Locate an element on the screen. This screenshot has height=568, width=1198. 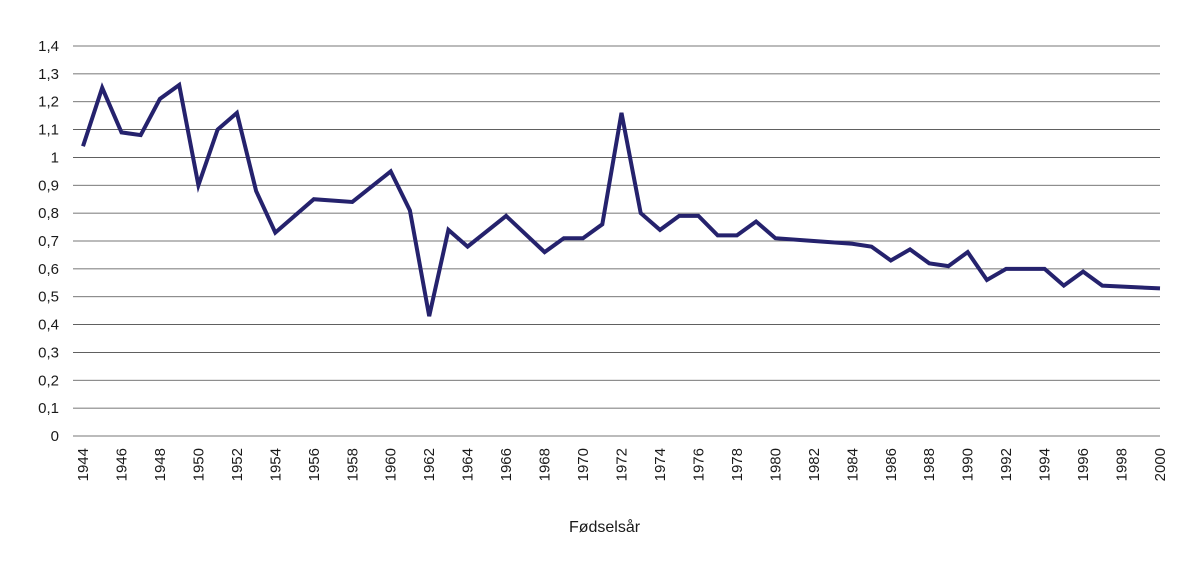
y-tick-label: 0,8 is located at coordinates (48, 213).